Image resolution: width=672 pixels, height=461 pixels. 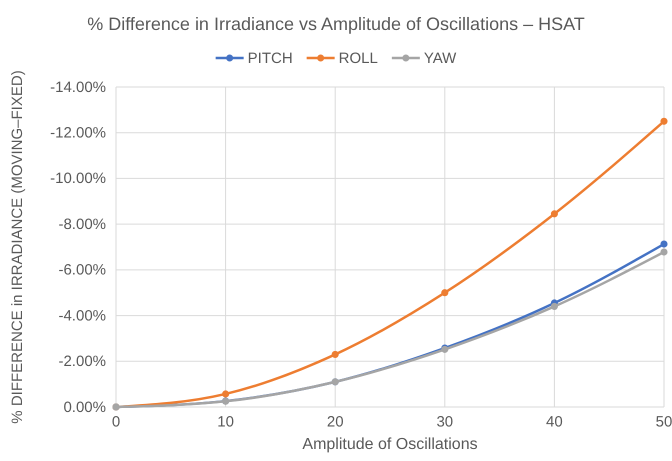 I want to click on x-tick-label: 50, so click(x=664, y=422).